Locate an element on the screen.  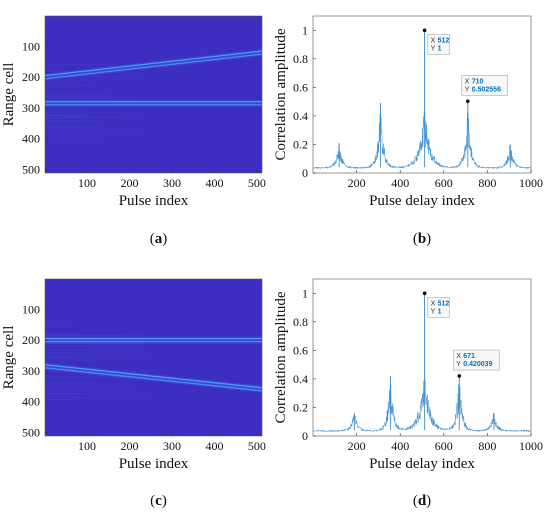
datatip-x-value: 710 is located at coordinates (478, 81).